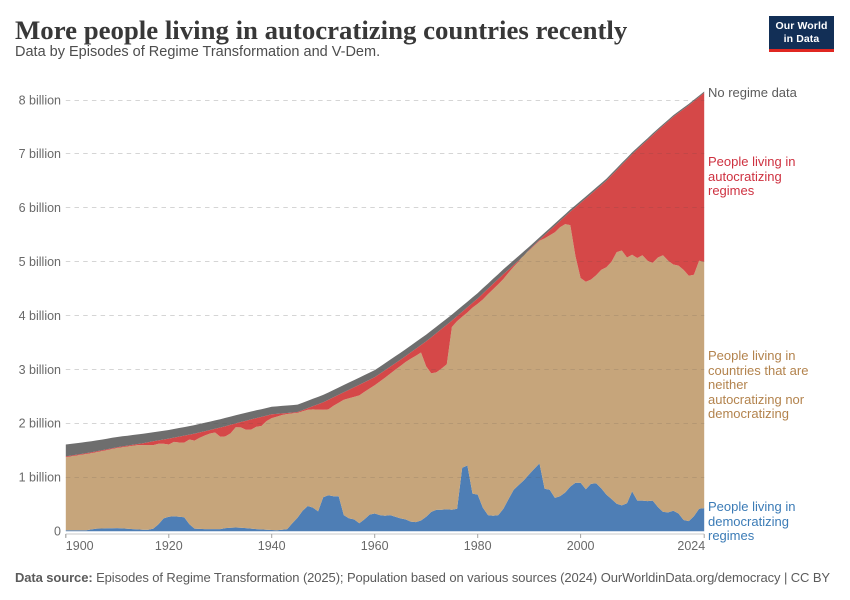 This screenshot has height=600, width=850. I want to click on svg-text: 2024, so click(691, 546).